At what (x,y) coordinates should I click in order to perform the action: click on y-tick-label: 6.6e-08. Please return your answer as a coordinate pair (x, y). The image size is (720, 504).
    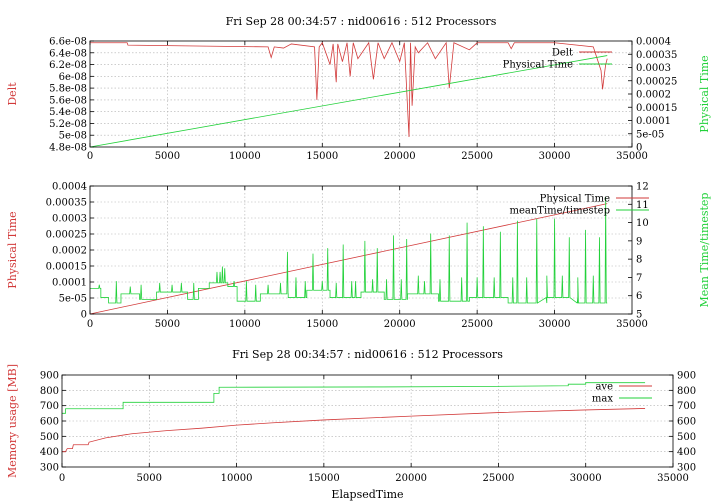
    Looking at the image, I should click on (68, 42).